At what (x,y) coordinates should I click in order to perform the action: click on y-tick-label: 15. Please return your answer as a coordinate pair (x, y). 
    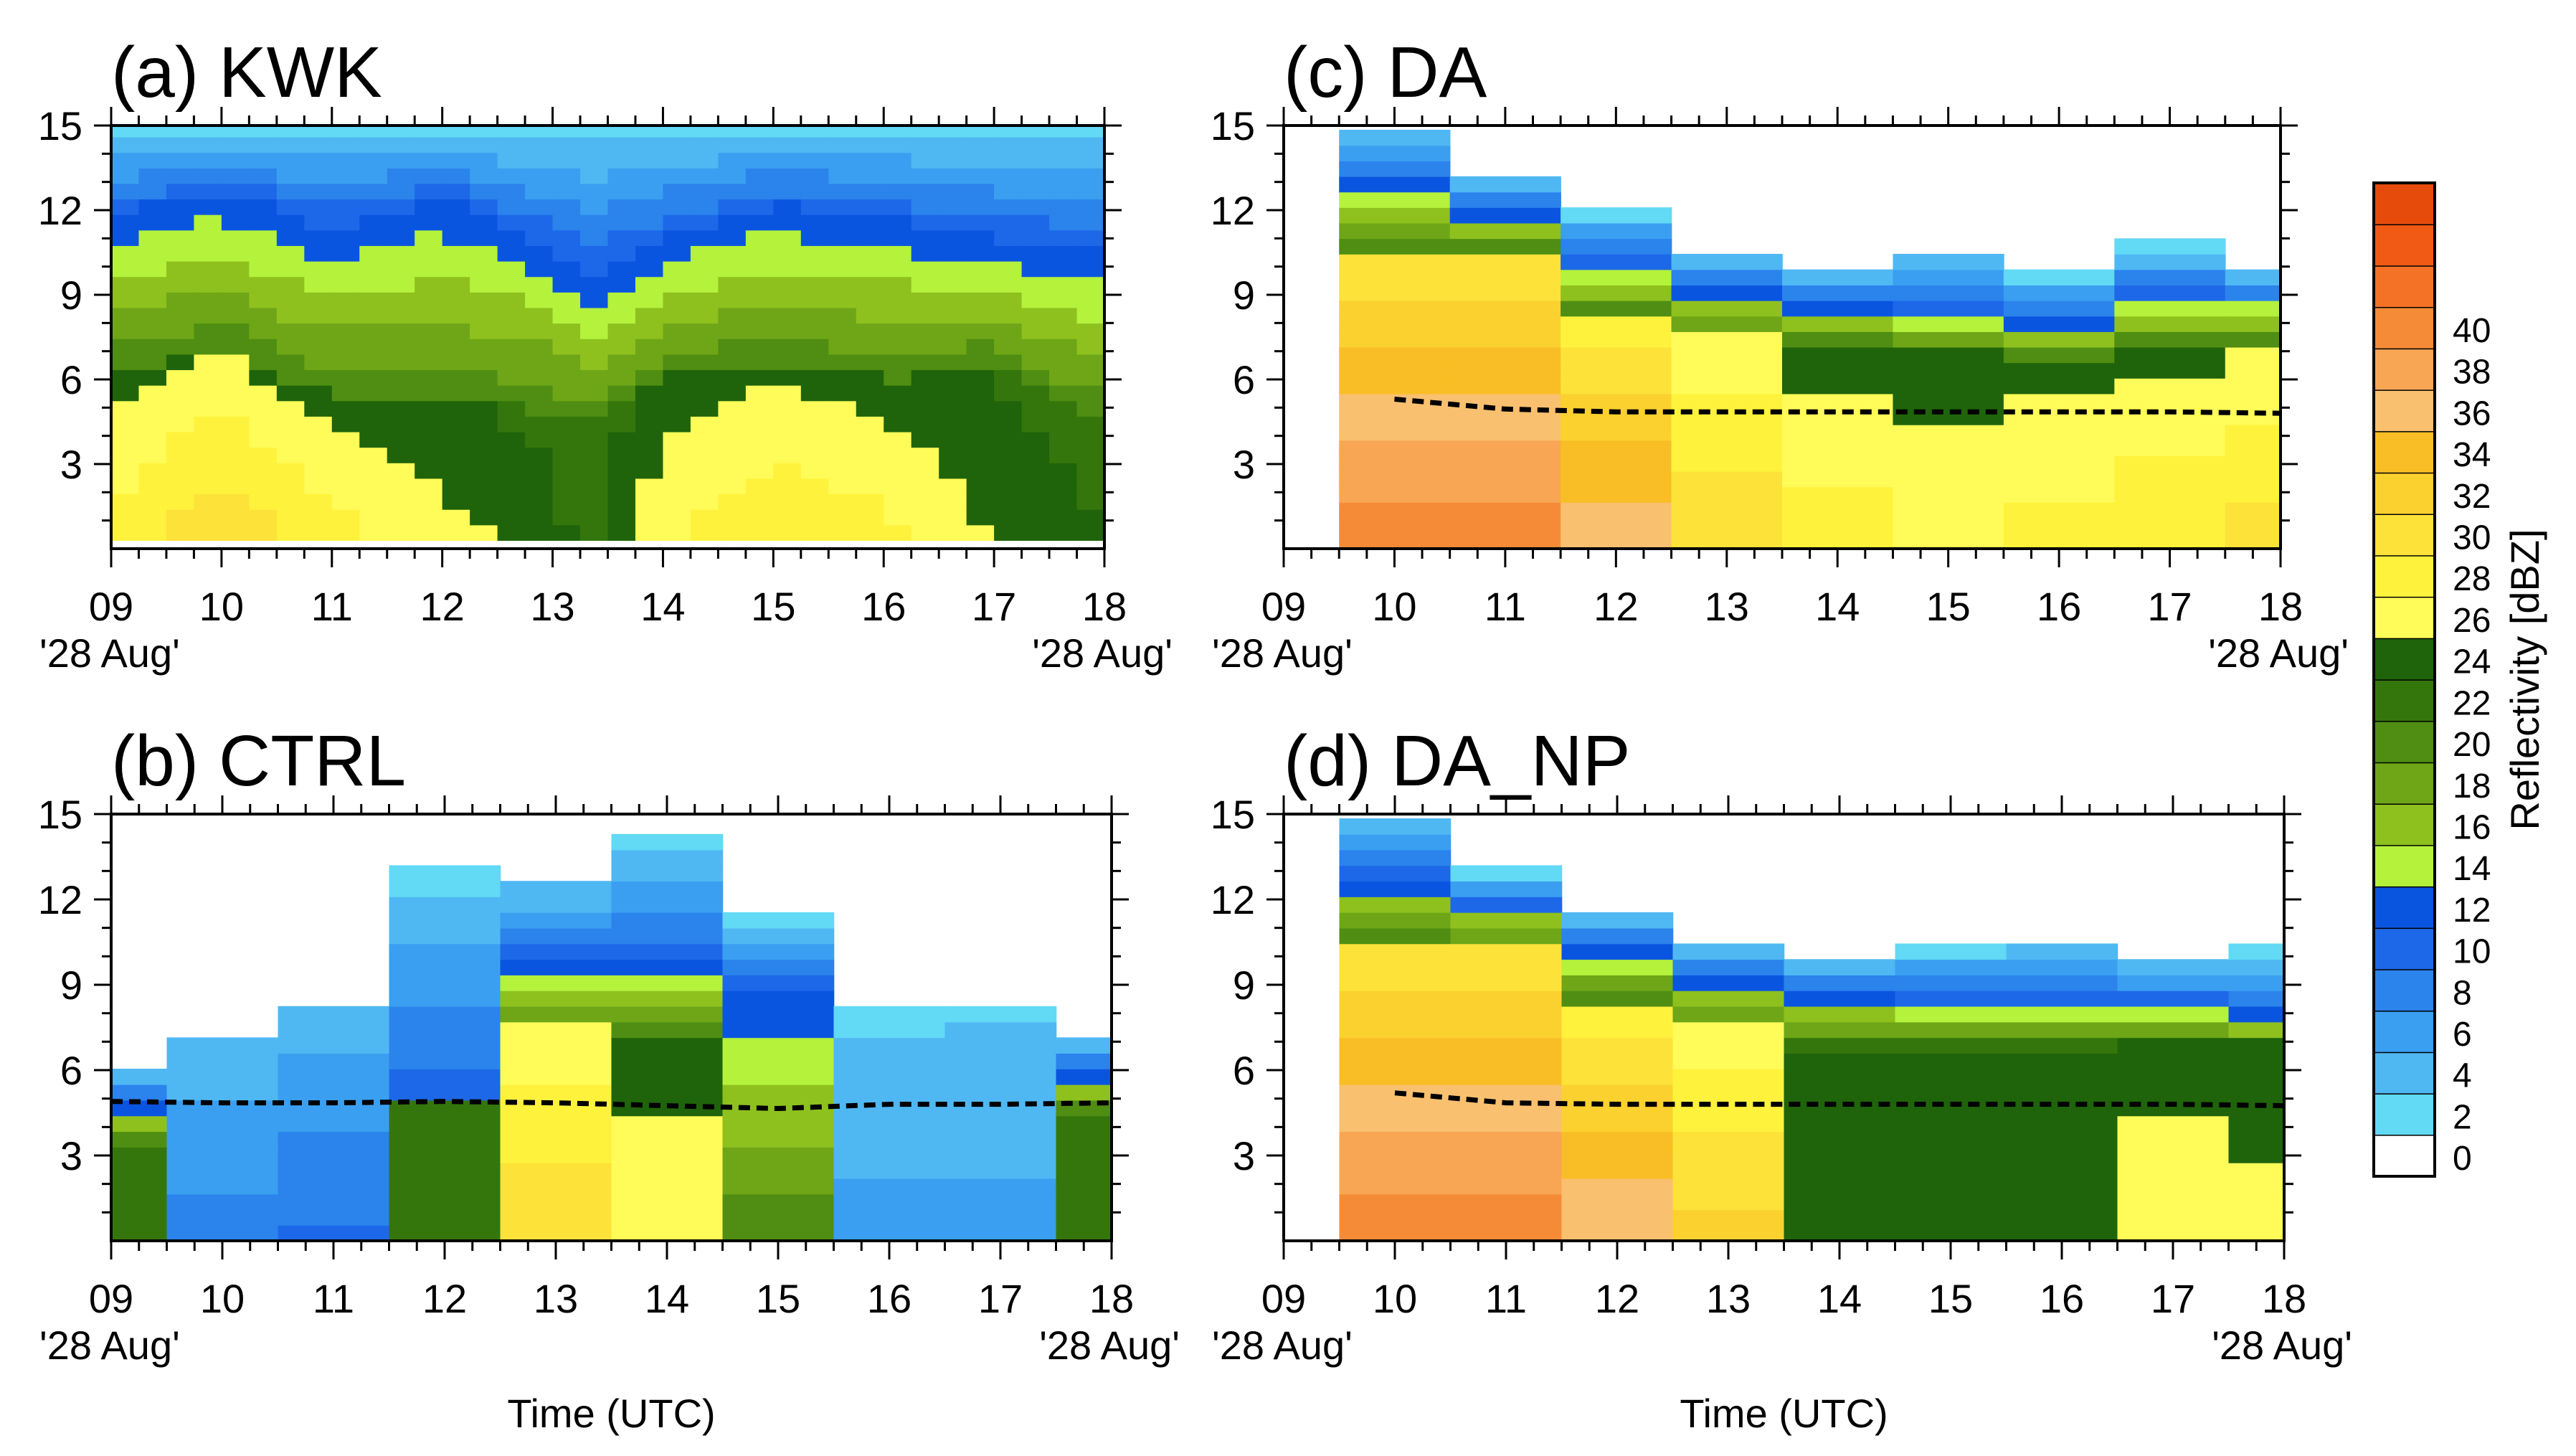
    Looking at the image, I should click on (1233, 125).